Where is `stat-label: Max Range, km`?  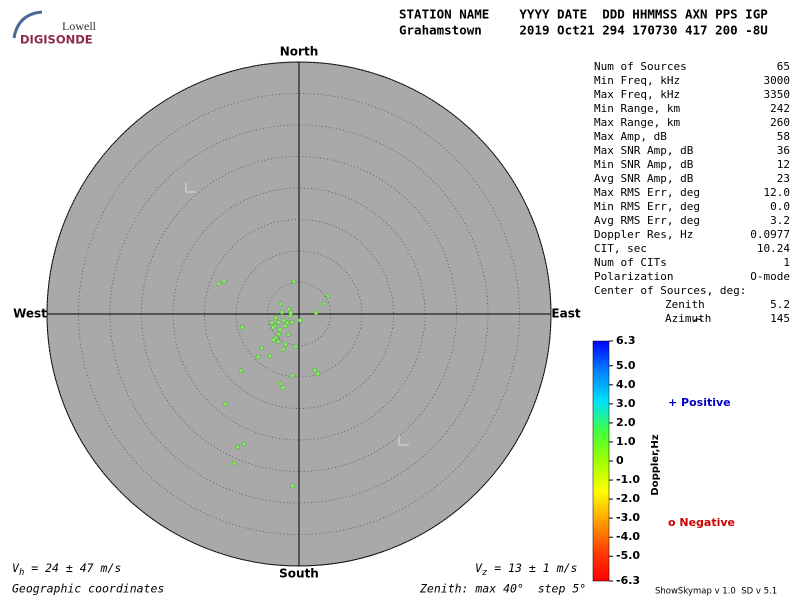
stat-label: Max Range, km is located at coordinates (637, 122).